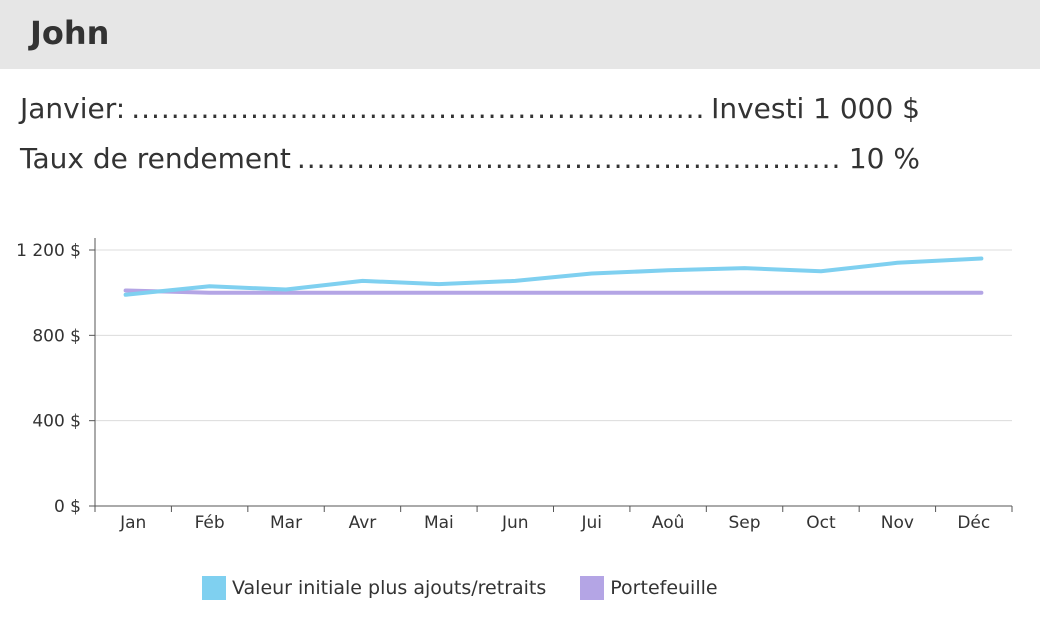 This screenshot has height=639, width=1040. I want to click on x-tick-label: Mar, so click(286, 523).